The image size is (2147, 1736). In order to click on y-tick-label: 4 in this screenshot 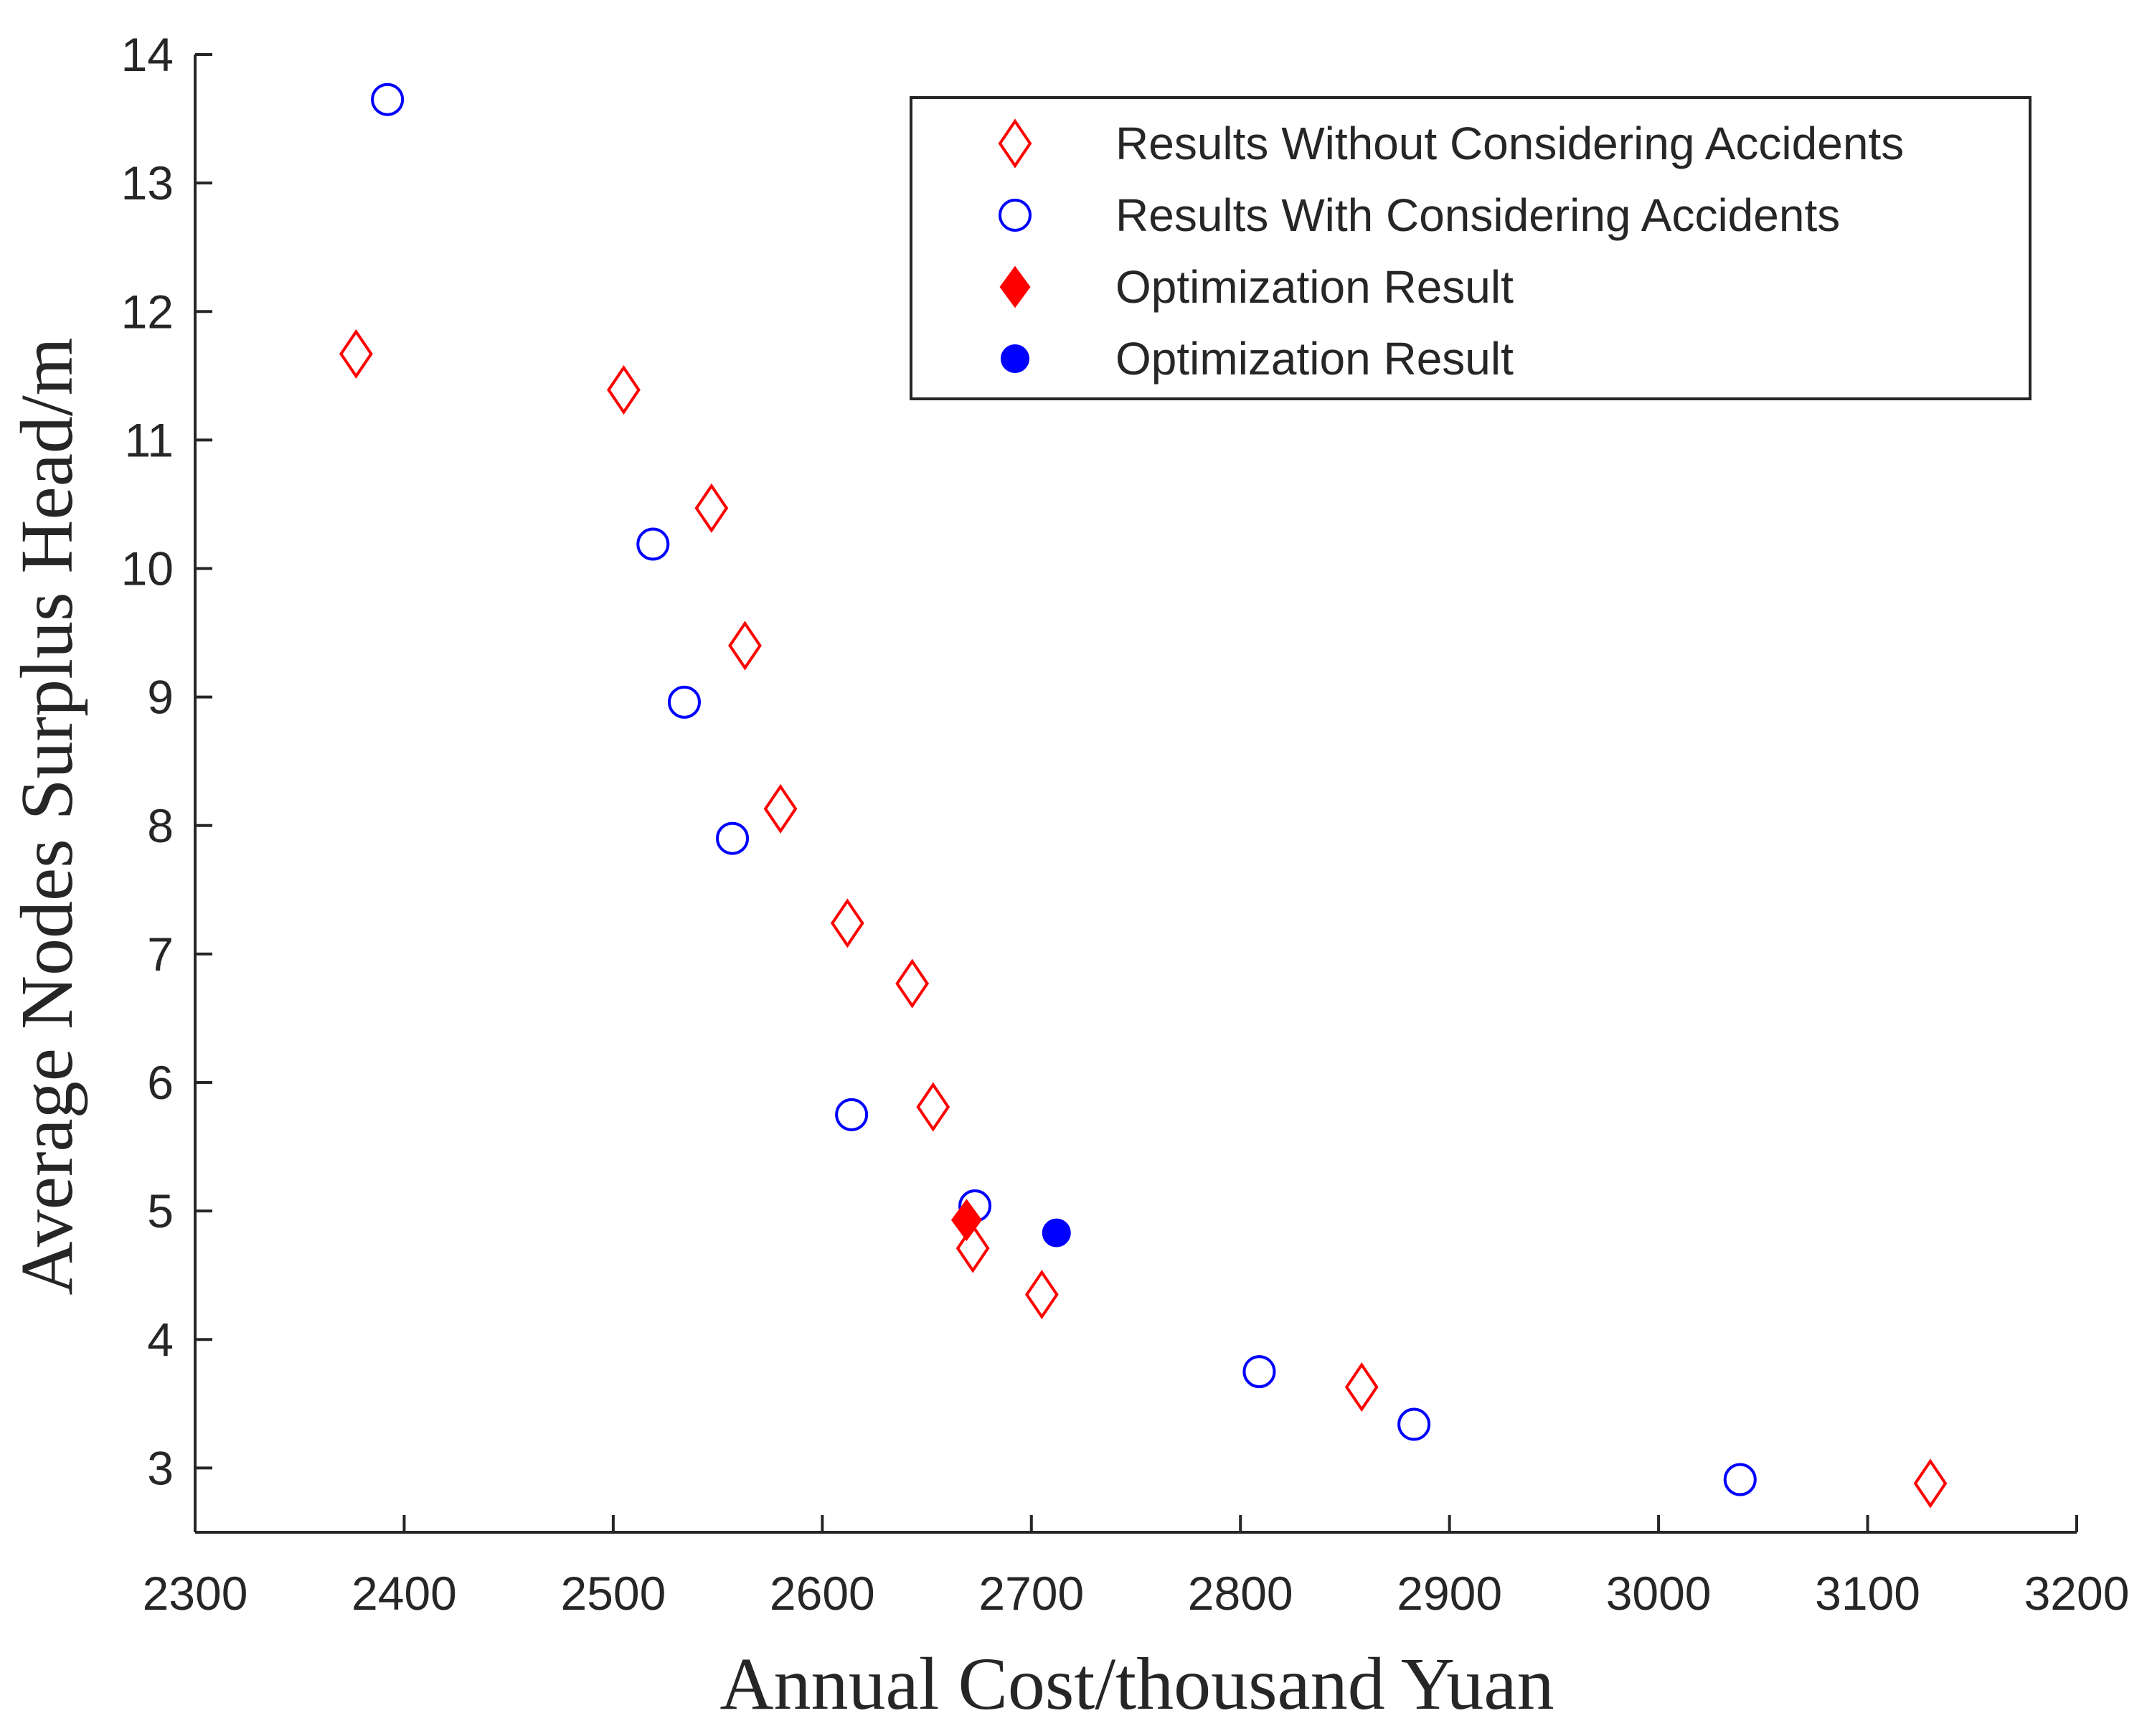, I will do `click(160, 1339)`.